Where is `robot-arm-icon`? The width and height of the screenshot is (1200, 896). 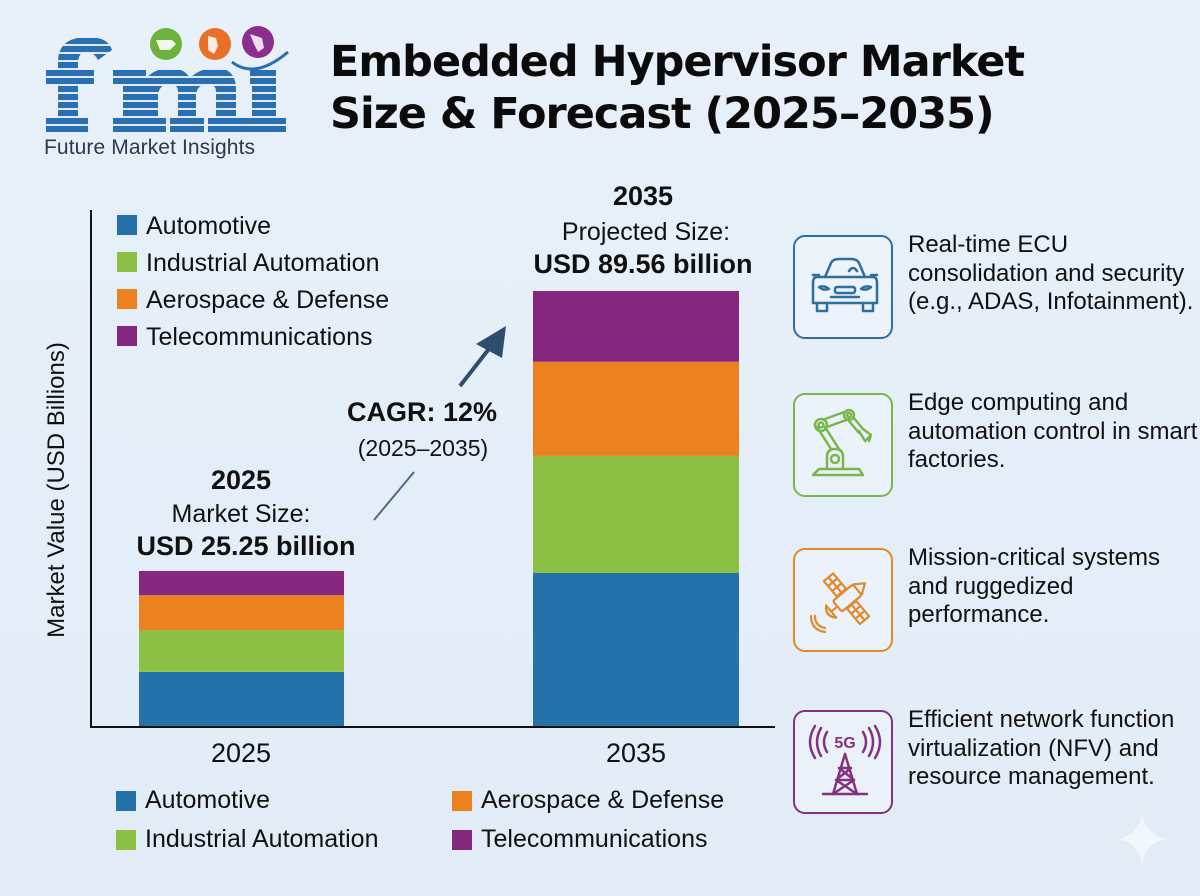 robot-arm-icon is located at coordinates (842, 442).